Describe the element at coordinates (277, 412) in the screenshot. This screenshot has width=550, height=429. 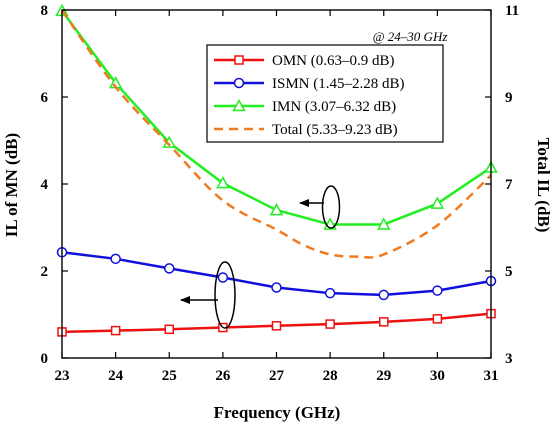
I see `x-axis-title: Frequency (GHz)` at that location.